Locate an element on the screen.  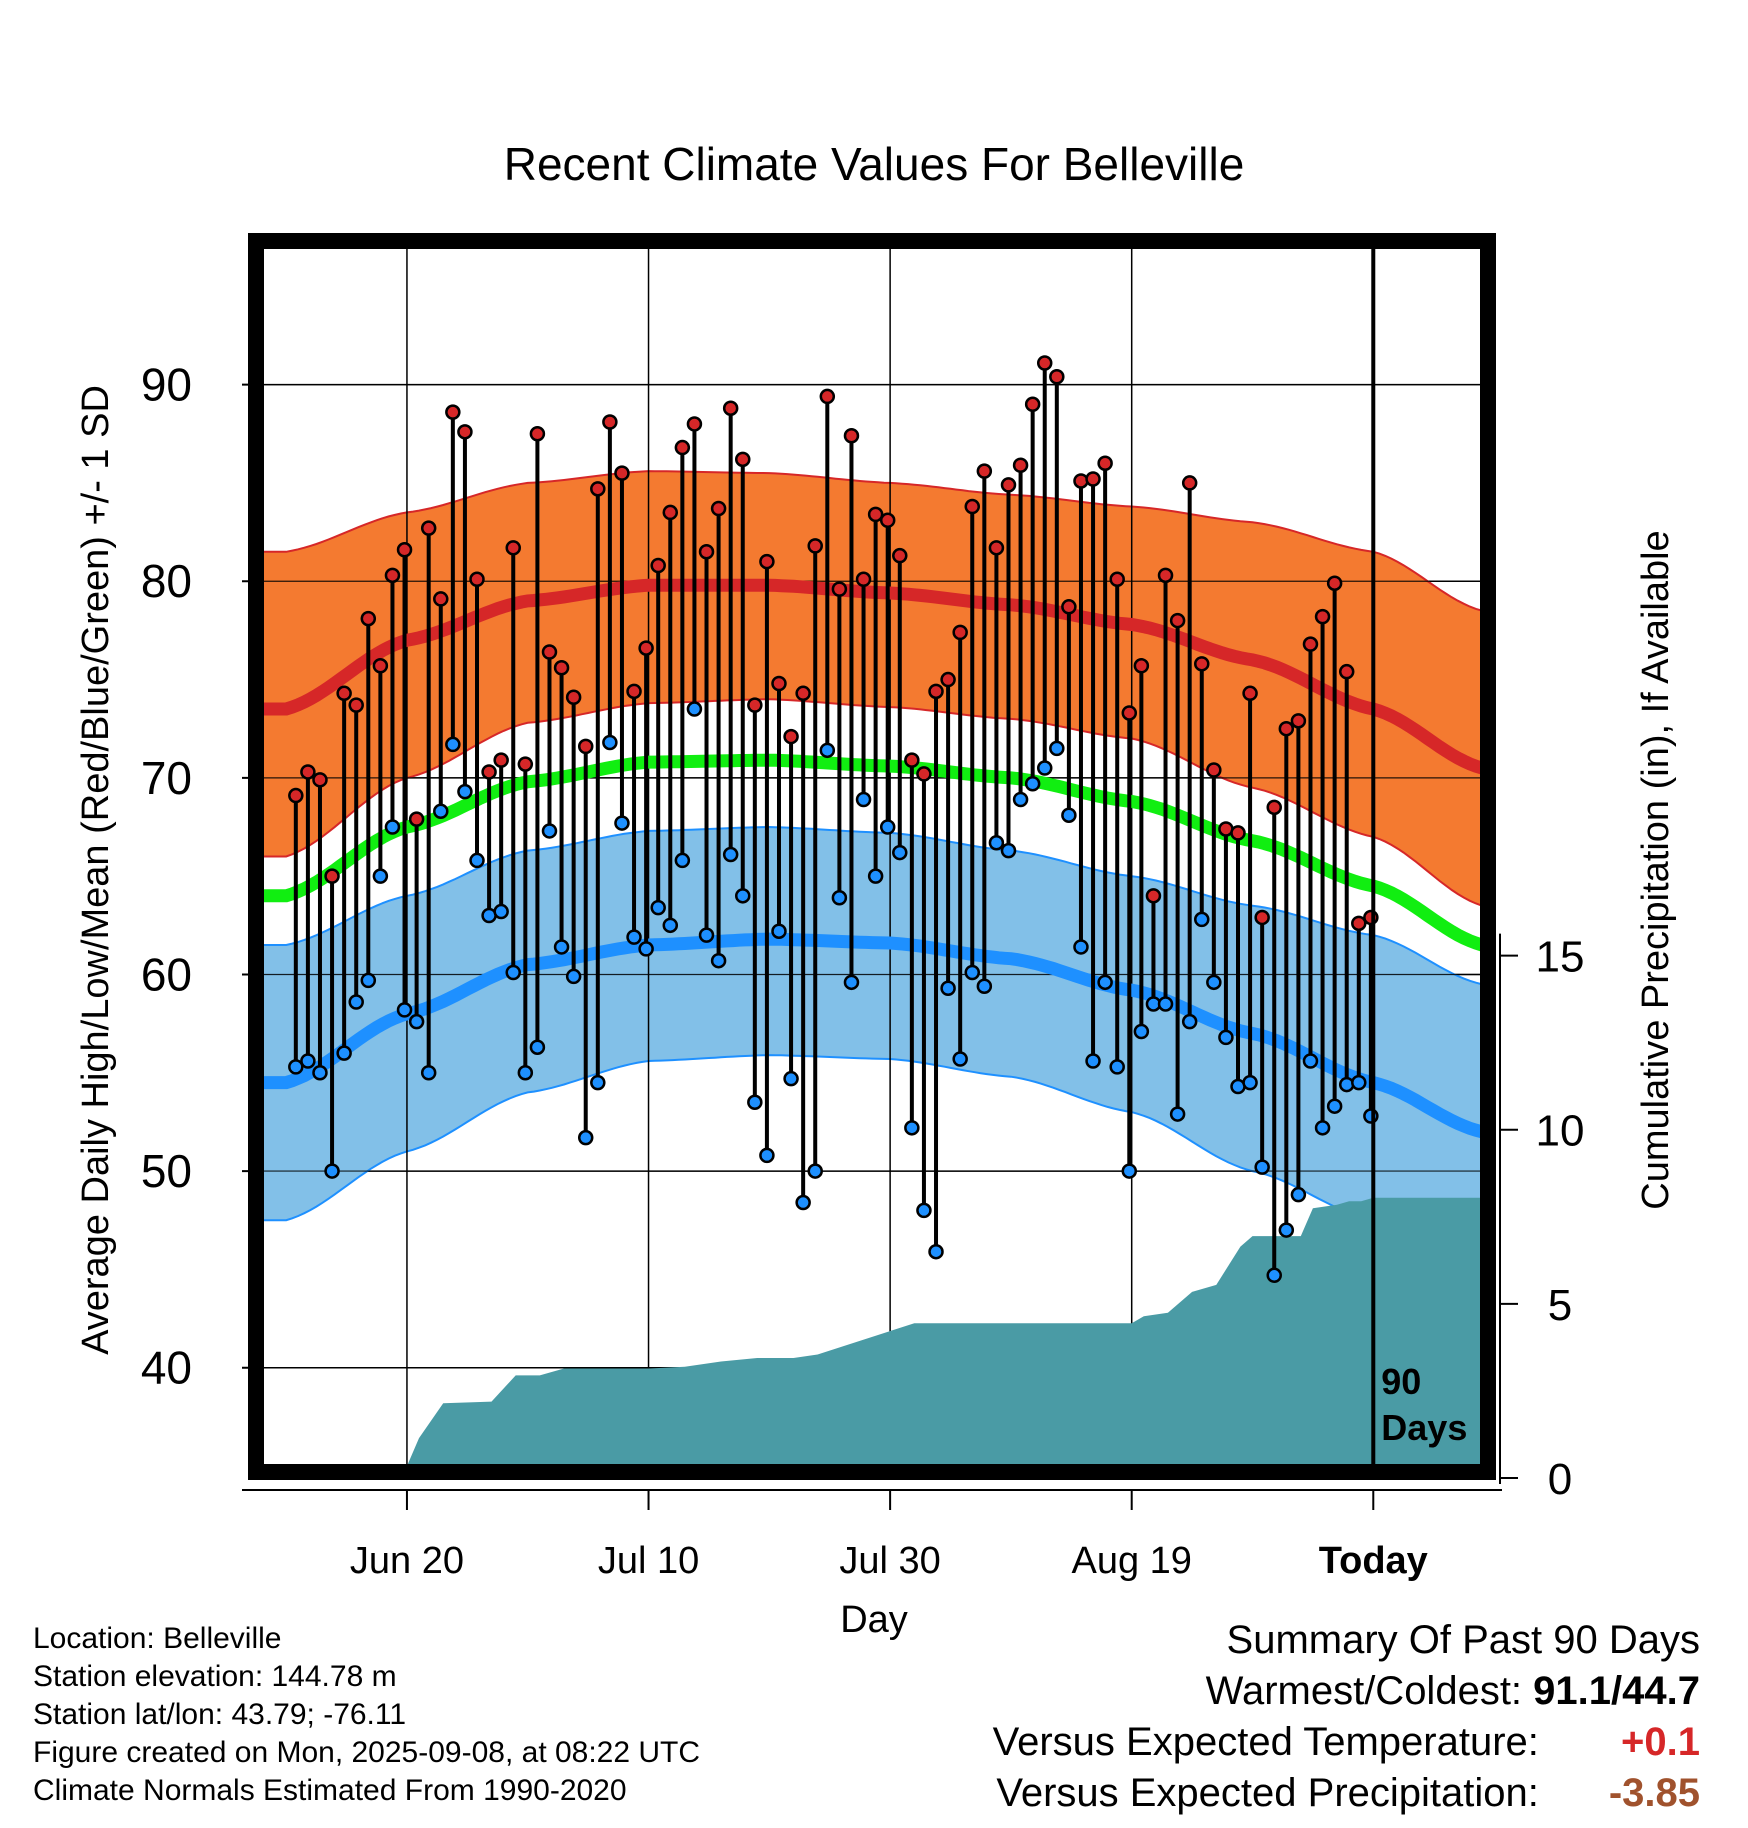
y-tick-label: 70 is located at coordinates (166, 778).